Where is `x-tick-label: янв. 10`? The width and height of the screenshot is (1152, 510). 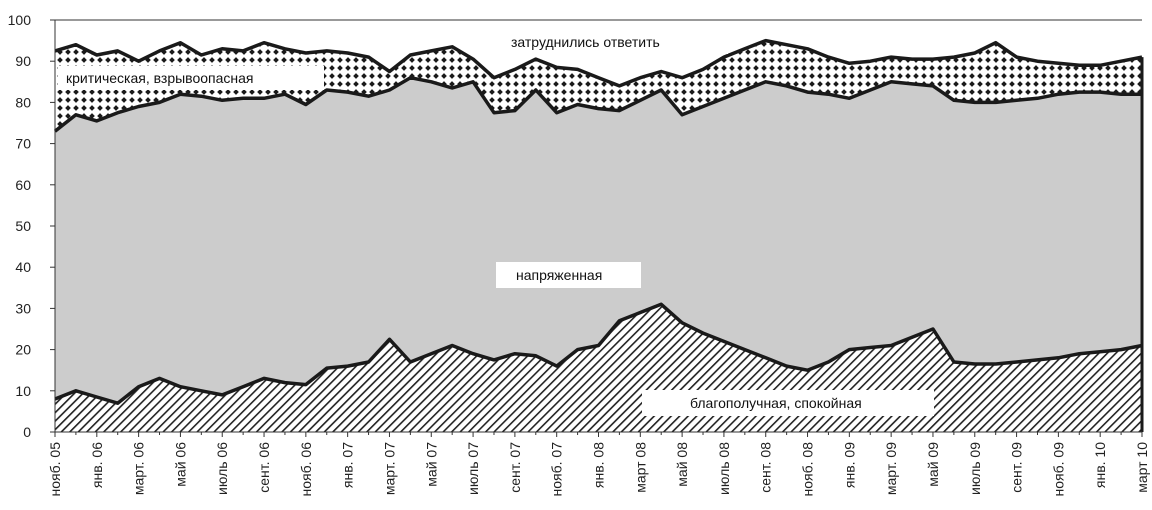
x-tick-label: янв. 10 is located at coordinates (1100, 465).